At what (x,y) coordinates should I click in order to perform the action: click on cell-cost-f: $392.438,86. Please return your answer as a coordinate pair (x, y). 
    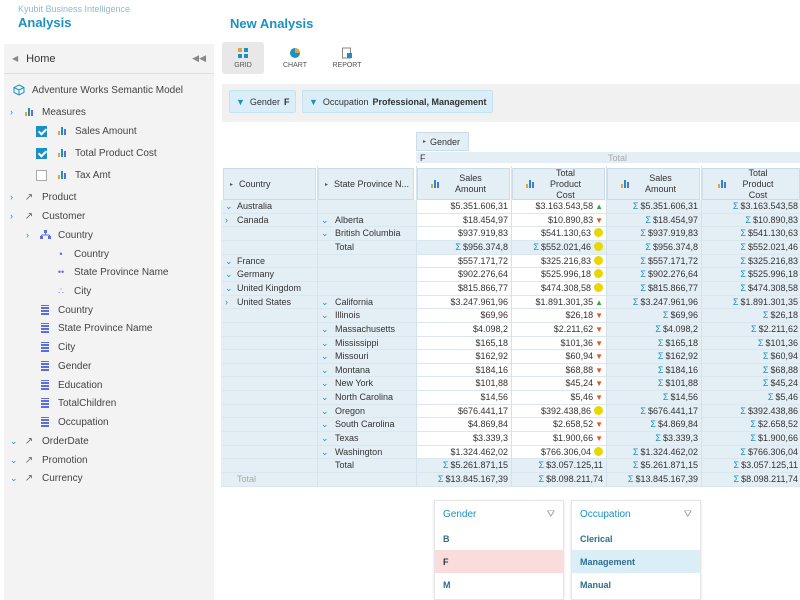
    Looking at the image, I should click on (557, 411).